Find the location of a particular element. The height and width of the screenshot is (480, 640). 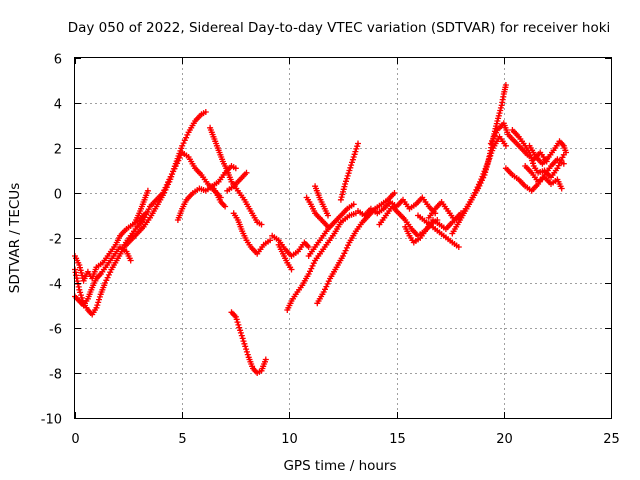

y-tick-label: -4 is located at coordinates (55, 285).